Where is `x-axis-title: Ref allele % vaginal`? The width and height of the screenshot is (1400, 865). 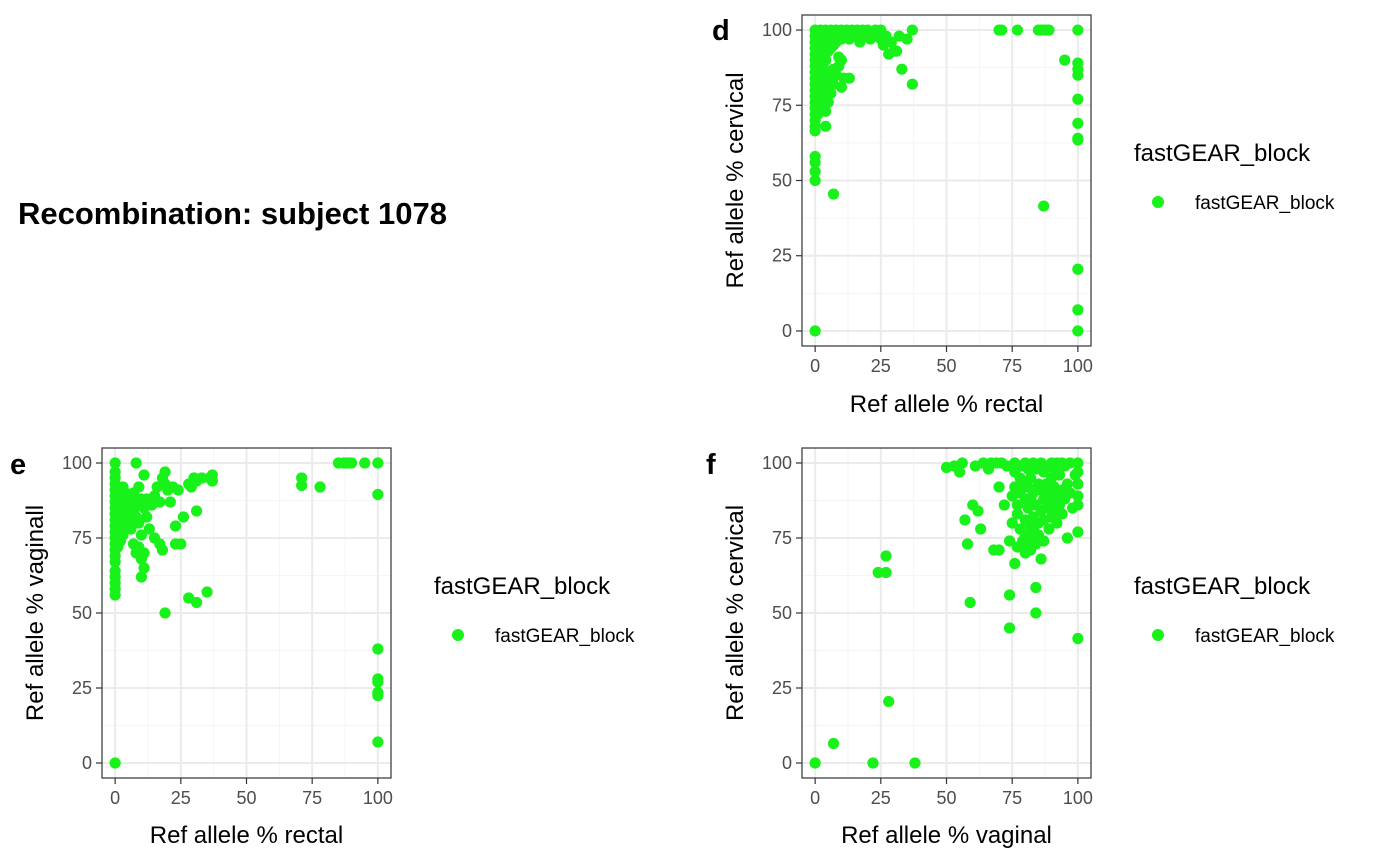 x-axis-title: Ref allele % vaginal is located at coordinates (946, 835).